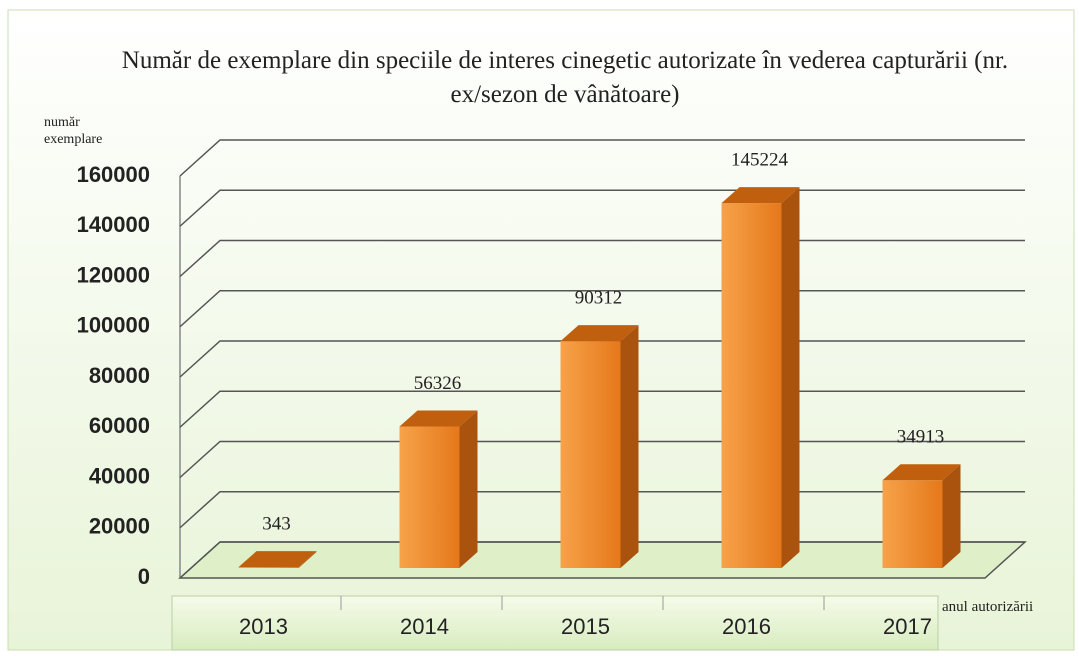 The height and width of the screenshot is (656, 1079). What do you see at coordinates (746, 626) in the screenshot?
I see `x-tick-label: 2016` at bounding box center [746, 626].